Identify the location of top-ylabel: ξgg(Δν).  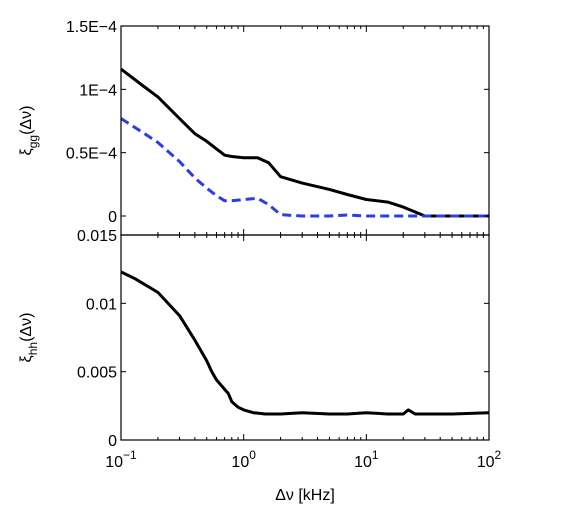
(29, 131).